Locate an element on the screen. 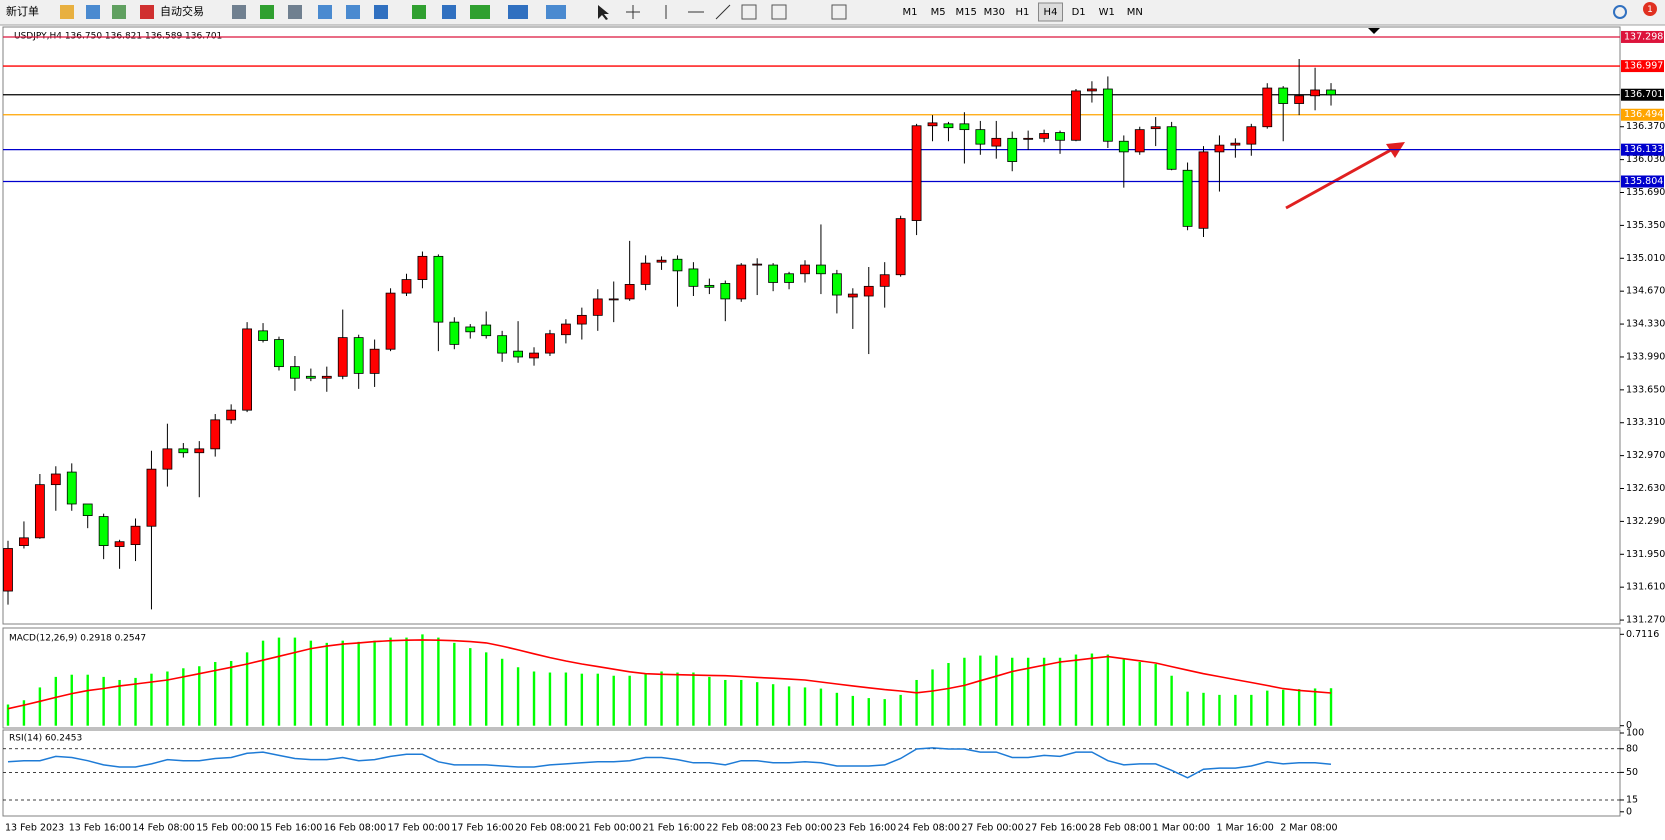  alert-badge is located at coordinates (1650, 9).